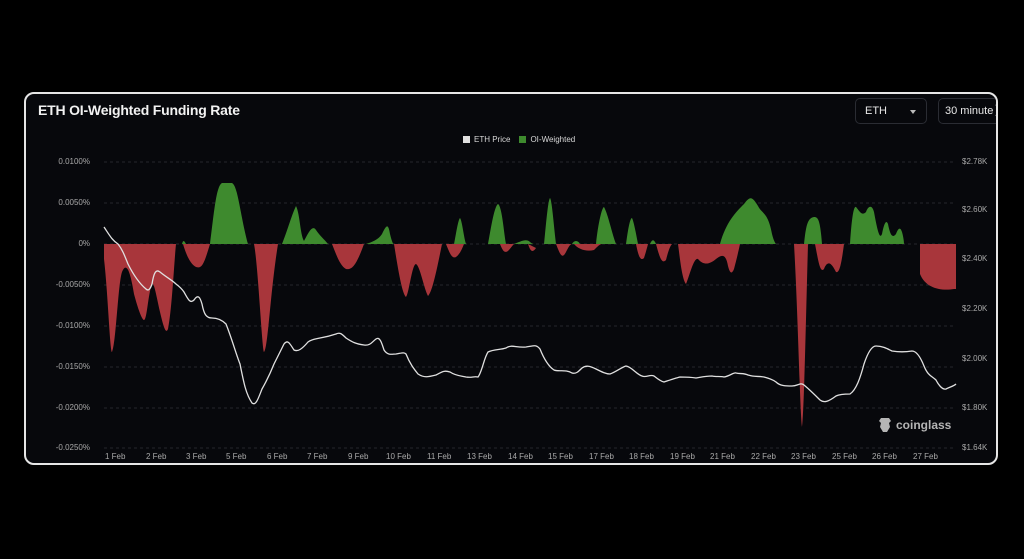 The height and width of the screenshot is (559, 1024). What do you see at coordinates (398, 456) in the screenshot?
I see `x-tick: 10 Feb` at bounding box center [398, 456].